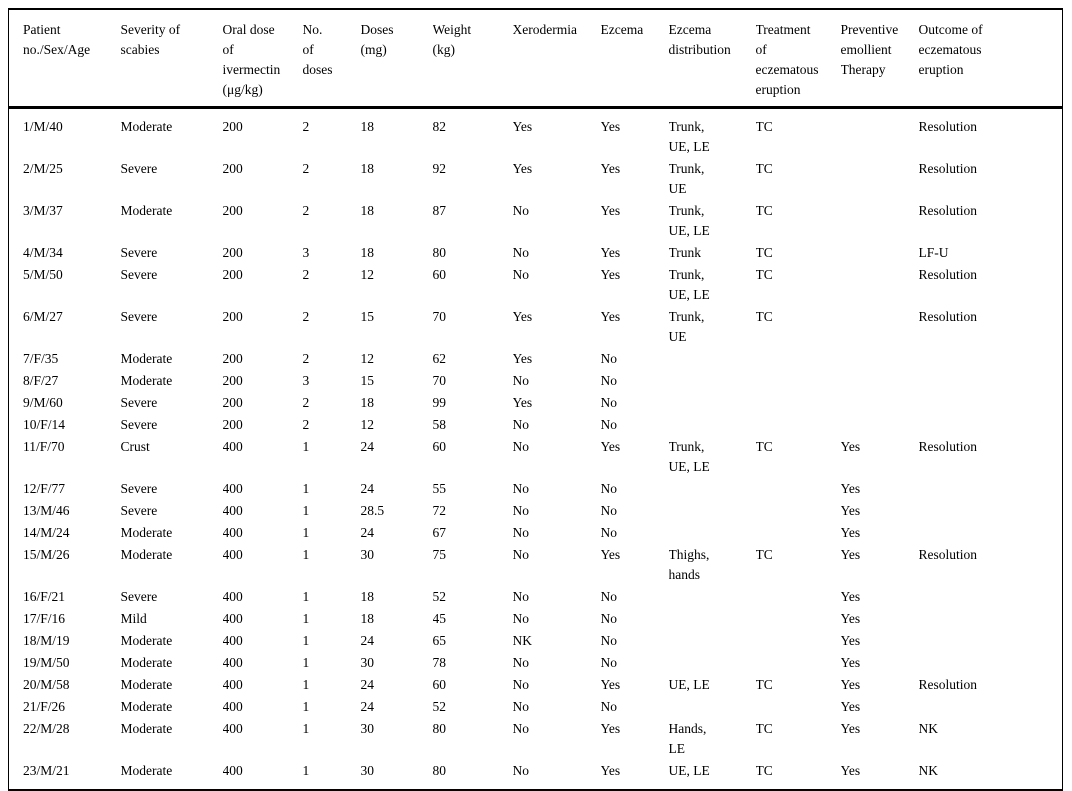  I want to click on cell-xerodermia: Yes, so click(522, 168).